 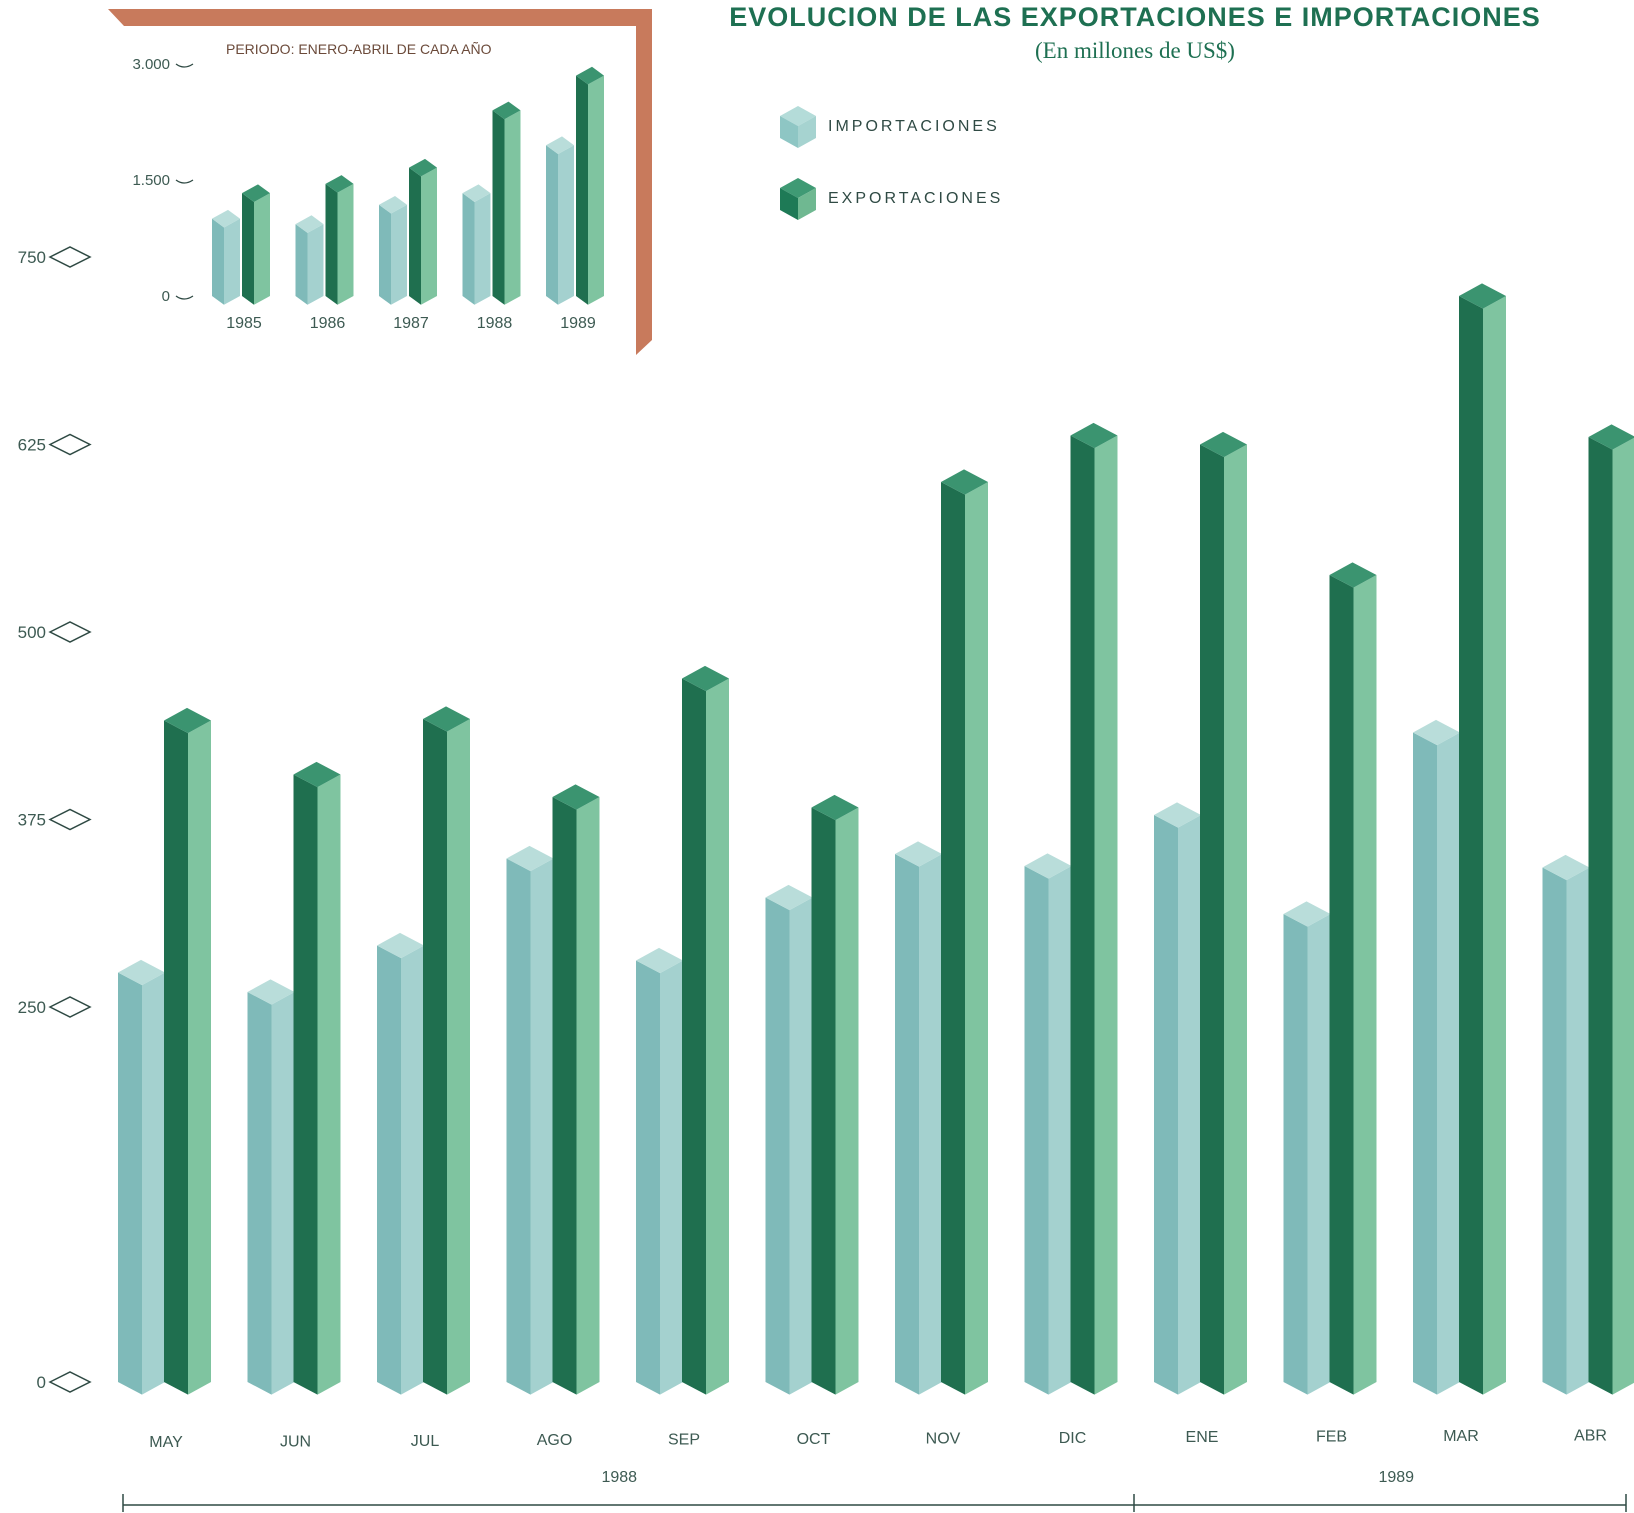 What do you see at coordinates (798, 199) in the screenshot?
I see `legend-swatch-exports` at bounding box center [798, 199].